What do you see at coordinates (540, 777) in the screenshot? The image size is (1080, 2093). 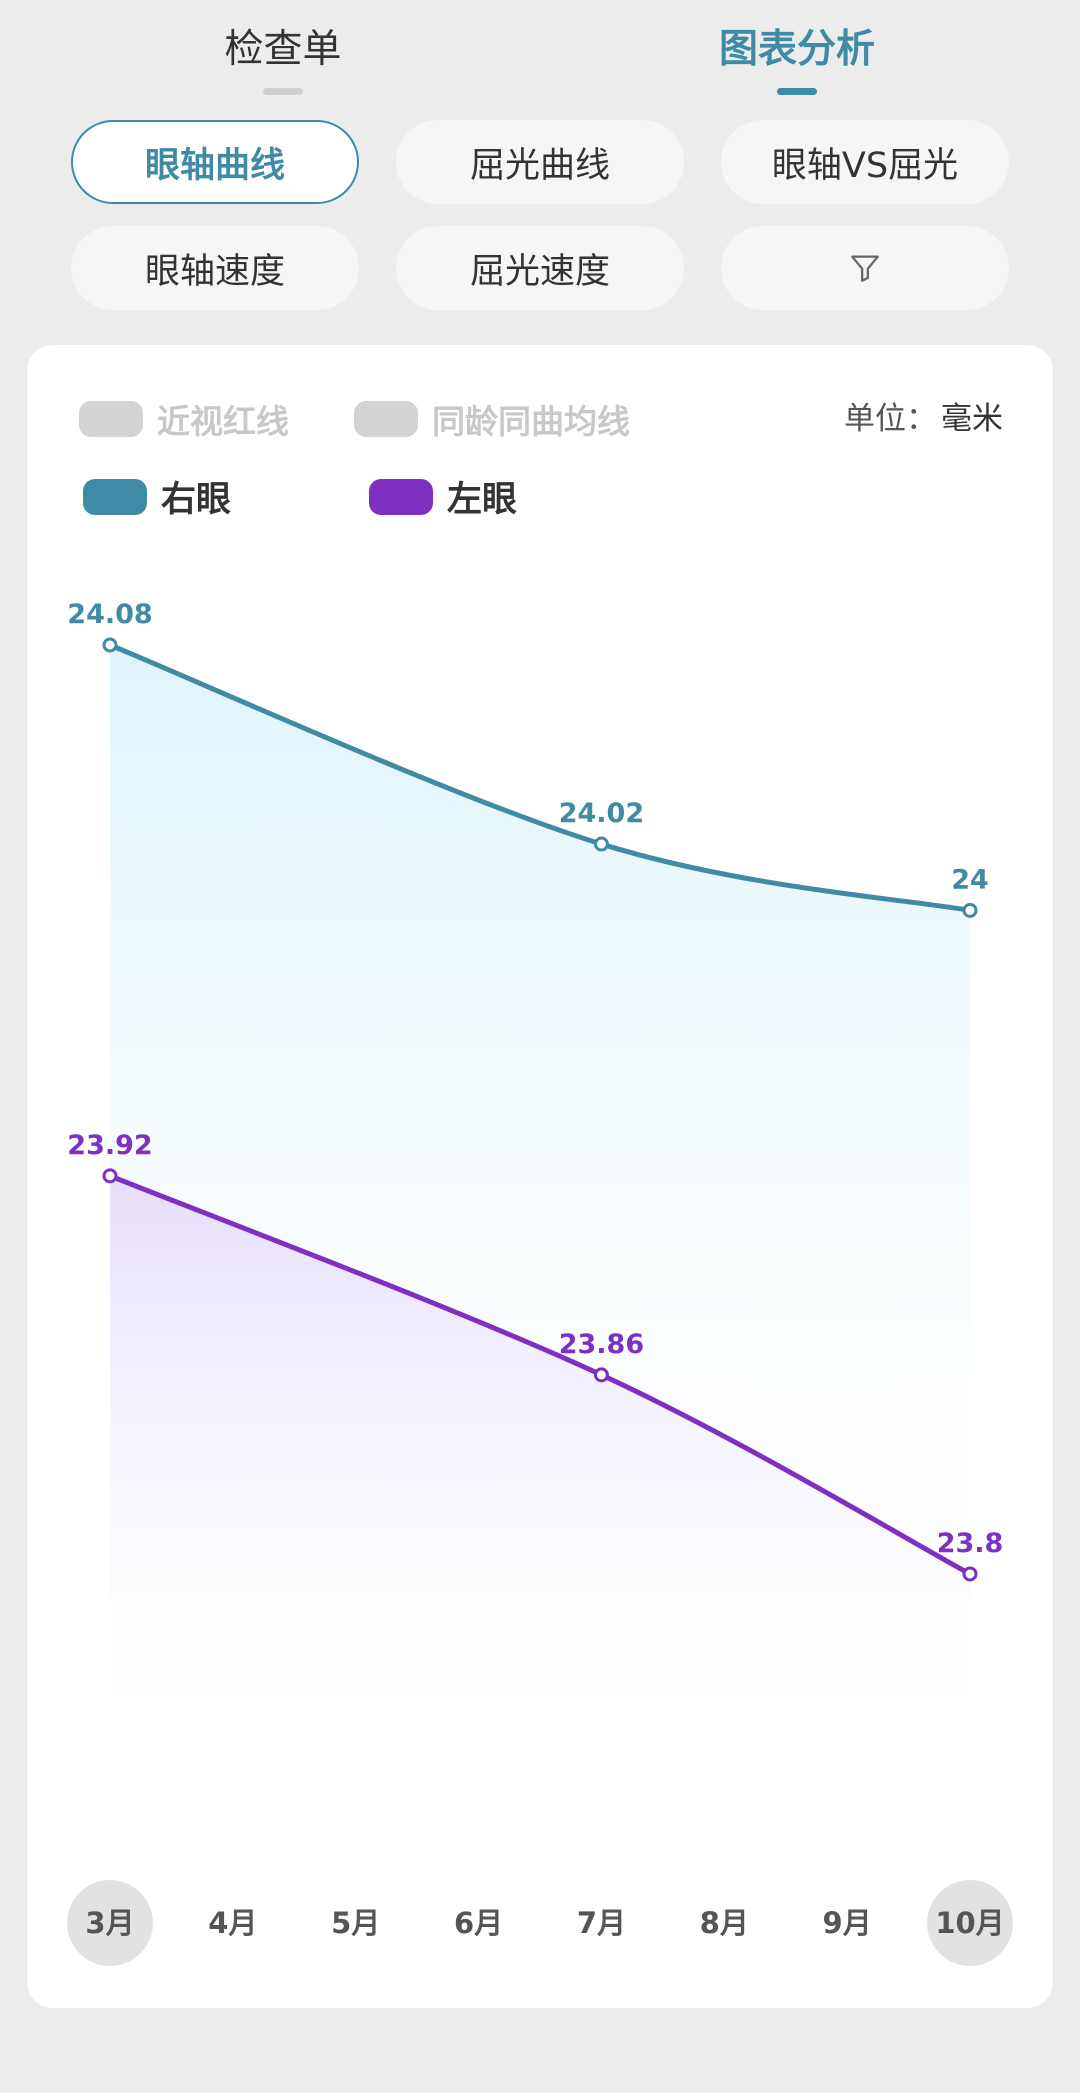 I see `series-line-right` at bounding box center [540, 777].